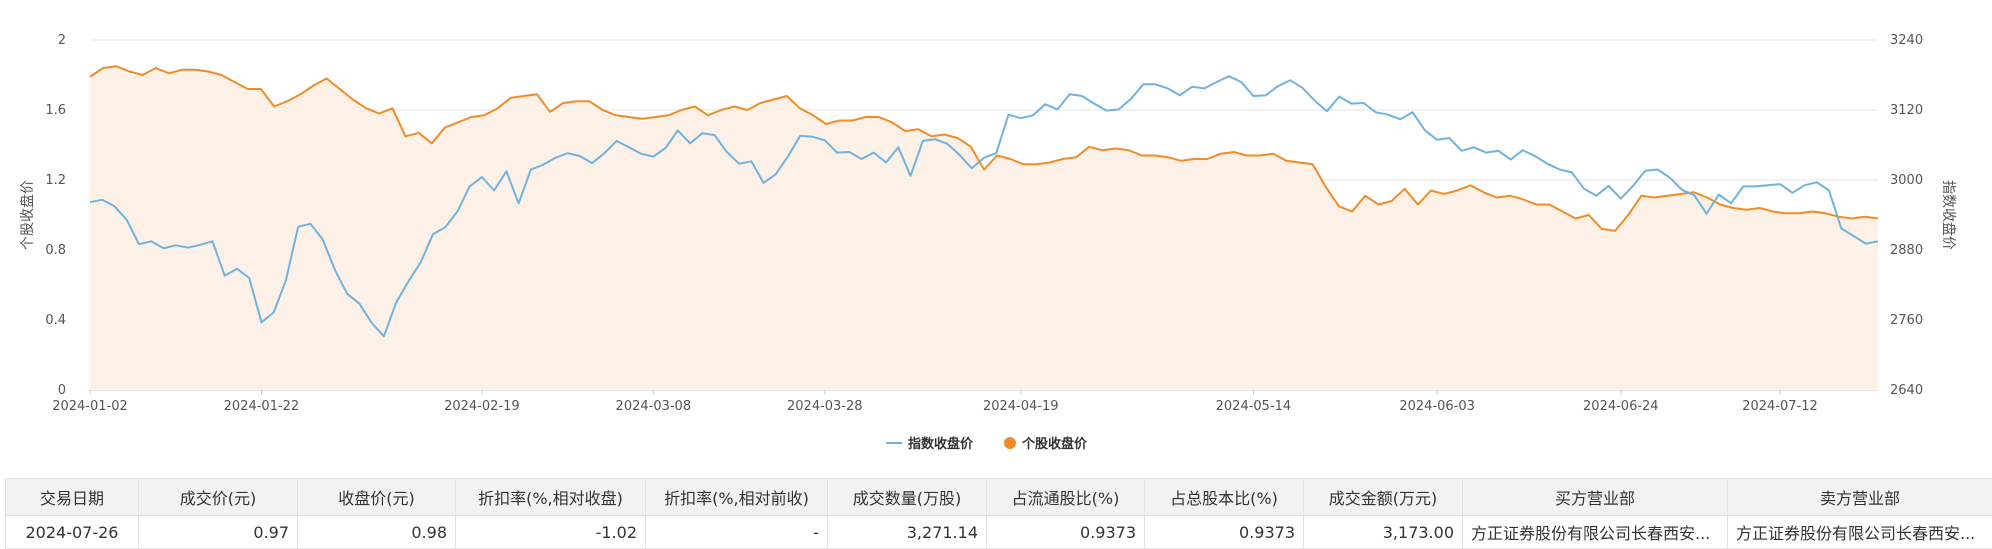 The width and height of the screenshot is (1992, 549). Describe the element at coordinates (262, 406) in the screenshot. I see `x-tick-label: 2024-01-22` at that location.